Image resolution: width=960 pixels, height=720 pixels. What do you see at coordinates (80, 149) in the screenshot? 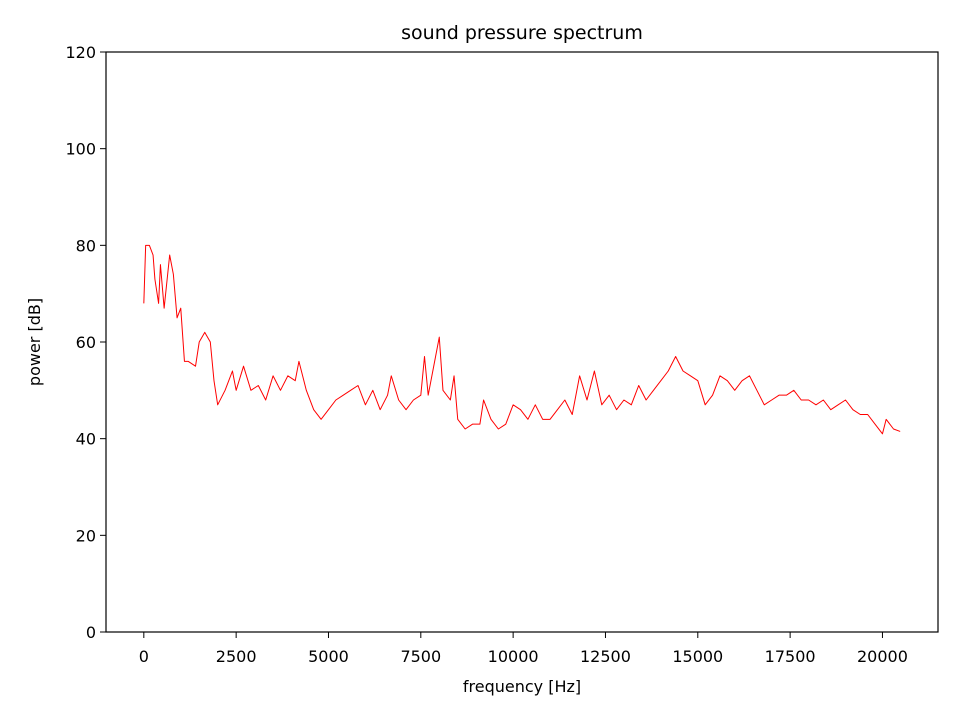
I see `y-tick-label: 100` at bounding box center [80, 149].